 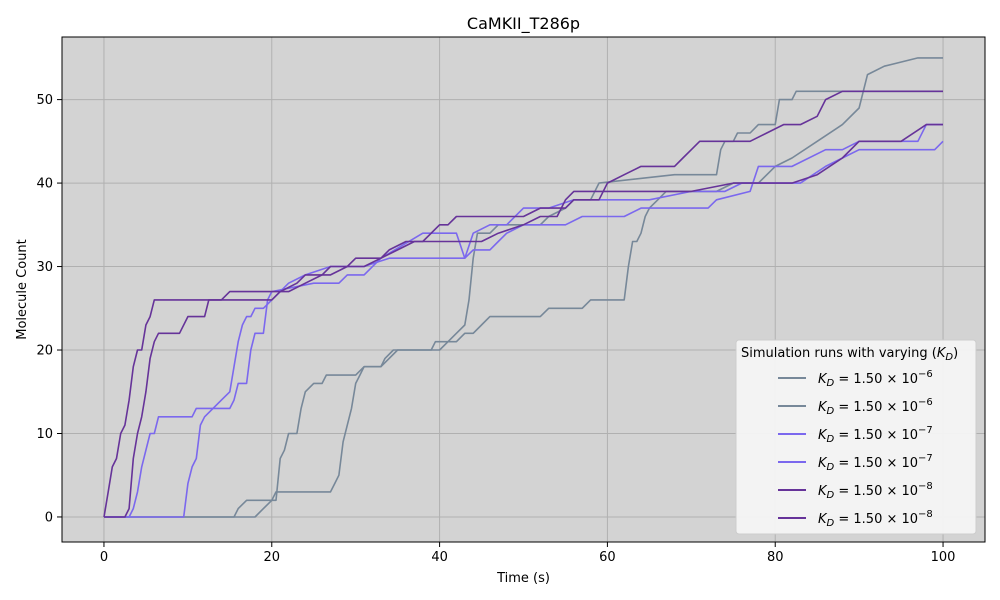 What do you see at coordinates (22, 289) in the screenshot?
I see `y-axis-label: Molecule Count` at bounding box center [22, 289].